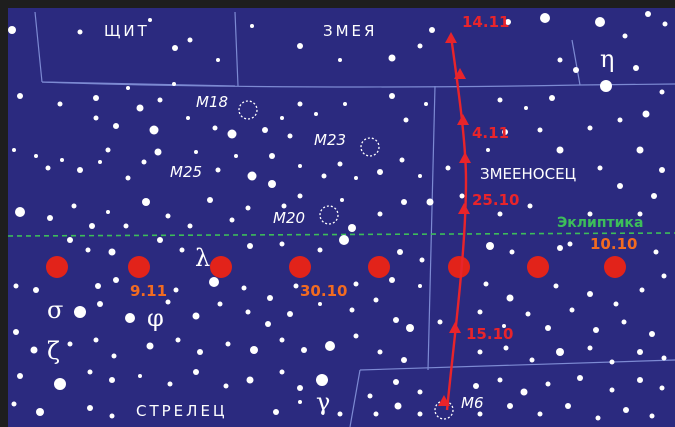 The width and height of the screenshot is (675, 427). Describe the element at coordinates (248, 110) in the screenshot. I see `m18-marker` at that location.